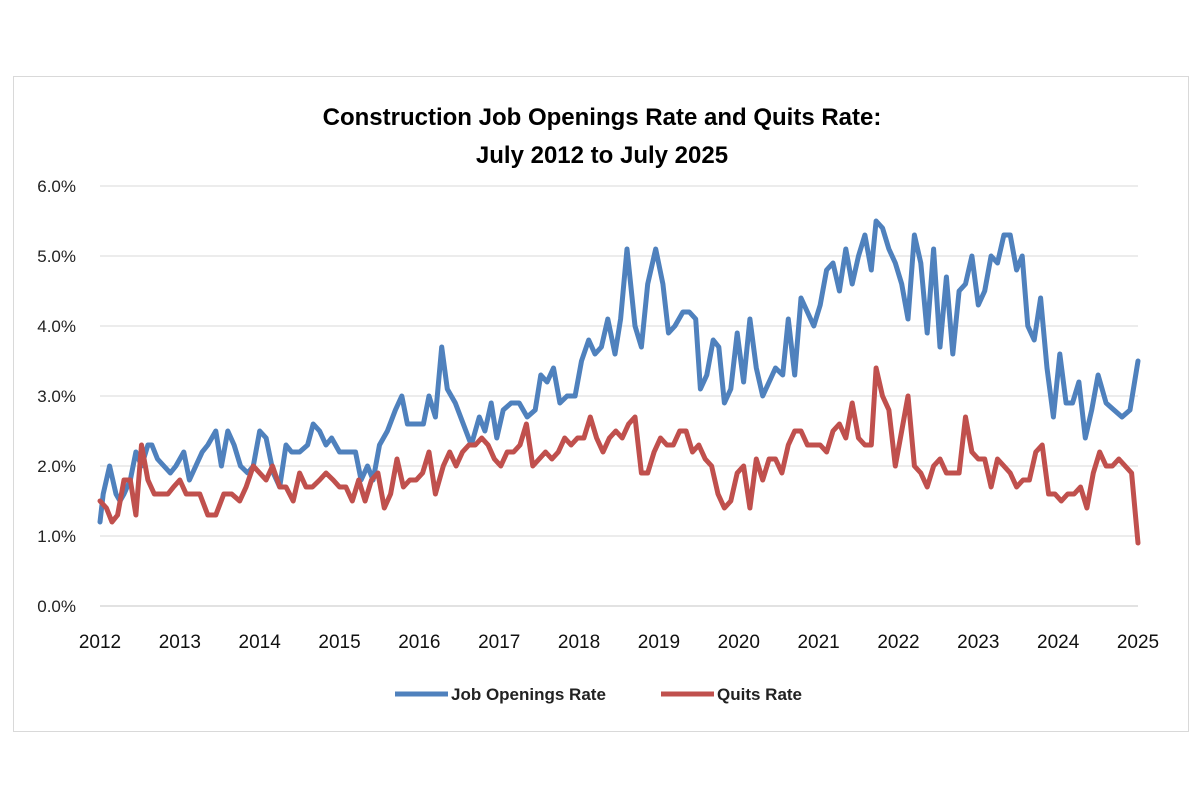  I want to click on x-tick-label: 2013, so click(180, 642).